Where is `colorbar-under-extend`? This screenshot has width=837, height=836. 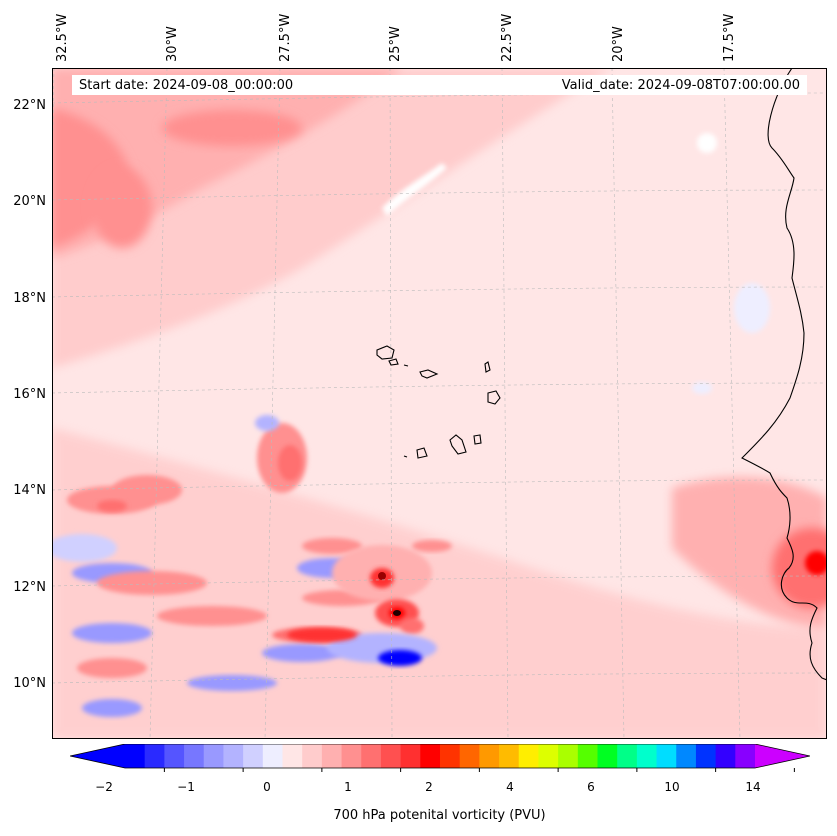
colorbar-under-extend is located at coordinates (97, 756).